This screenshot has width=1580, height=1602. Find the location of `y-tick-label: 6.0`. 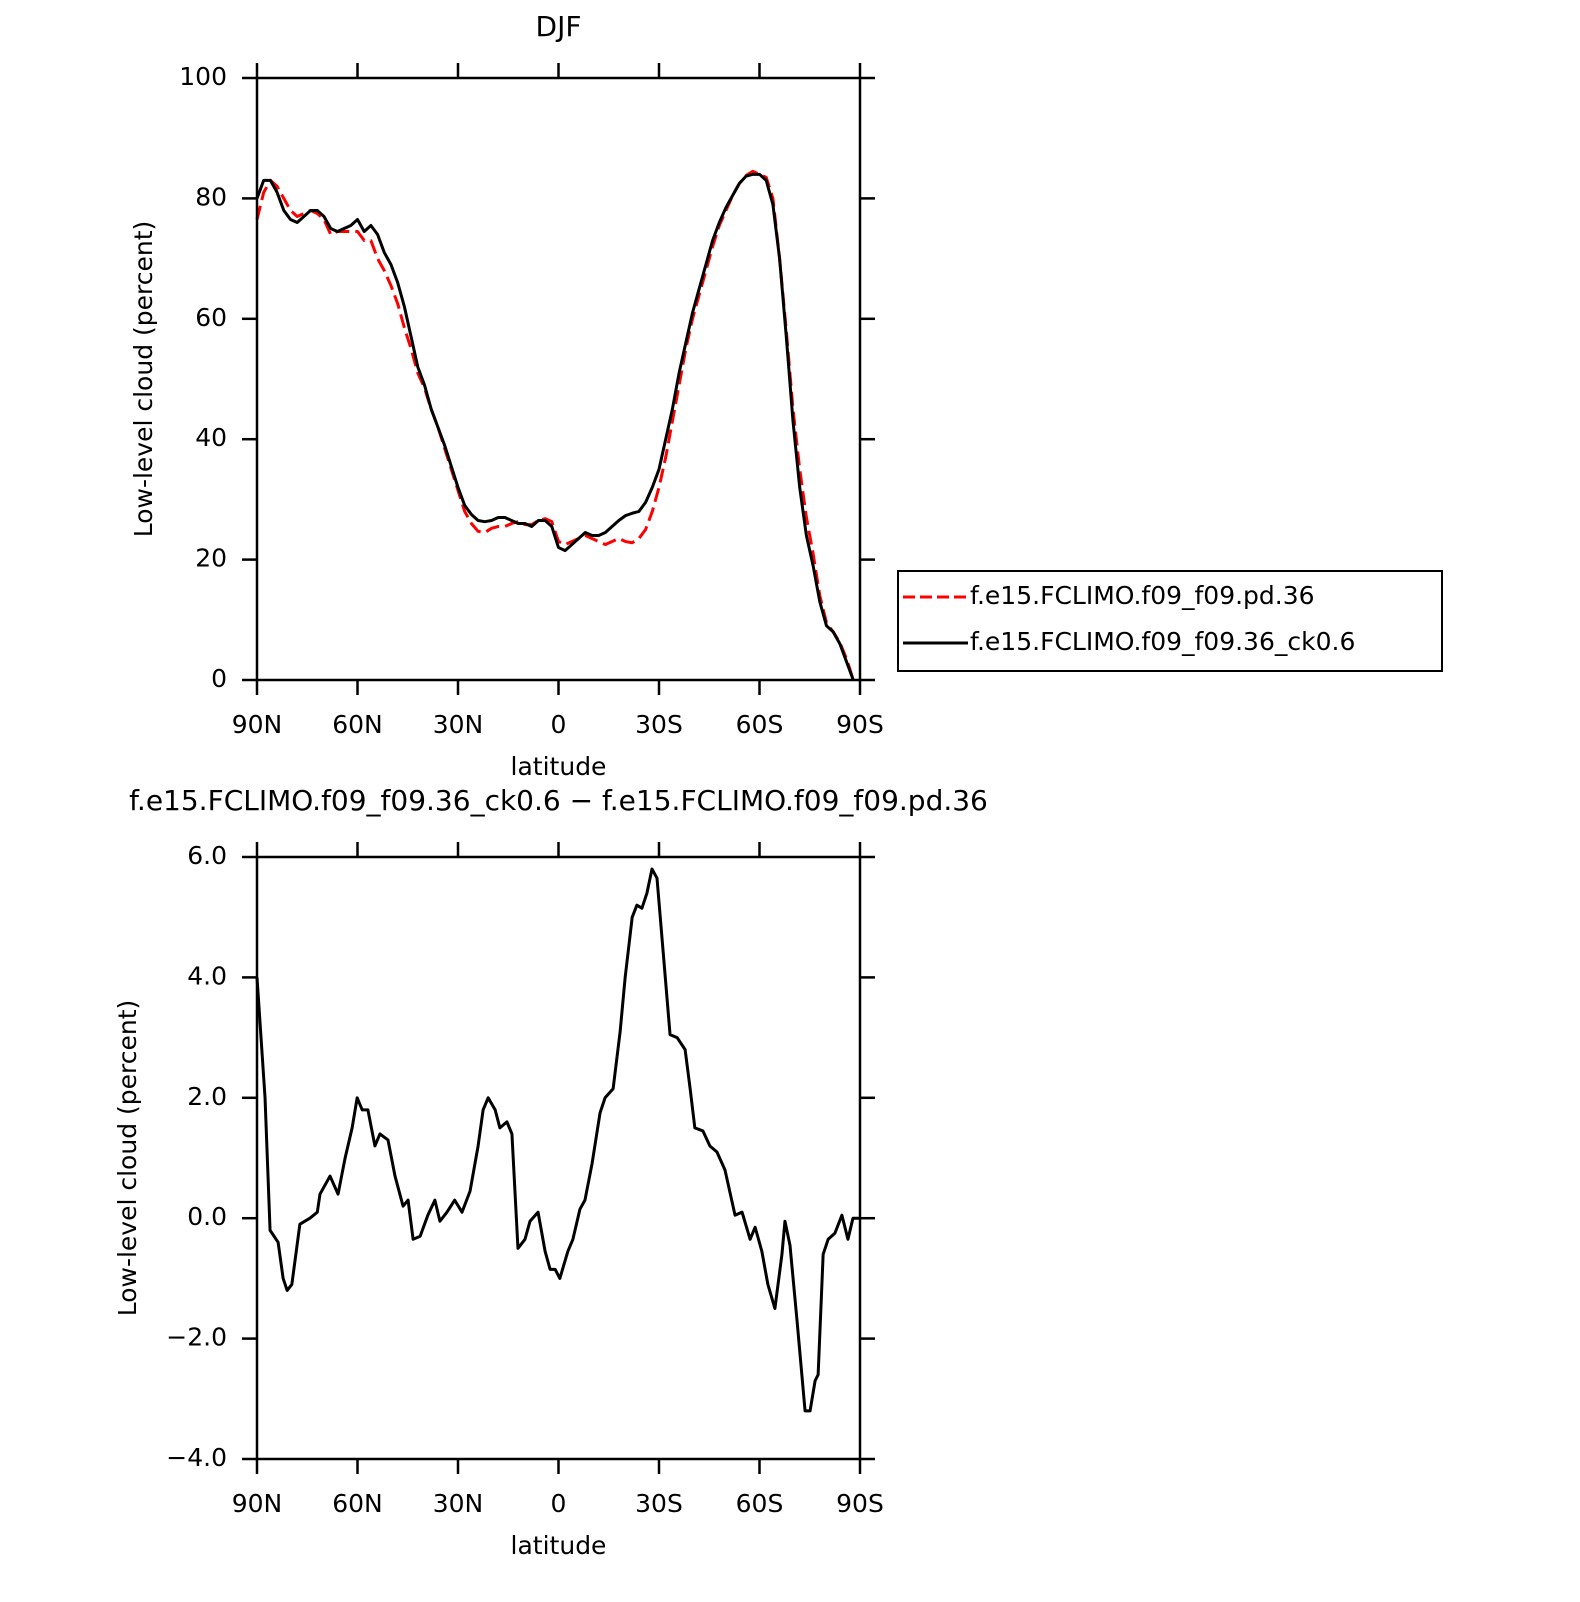

y-tick-label: 6.0 is located at coordinates (207, 855).